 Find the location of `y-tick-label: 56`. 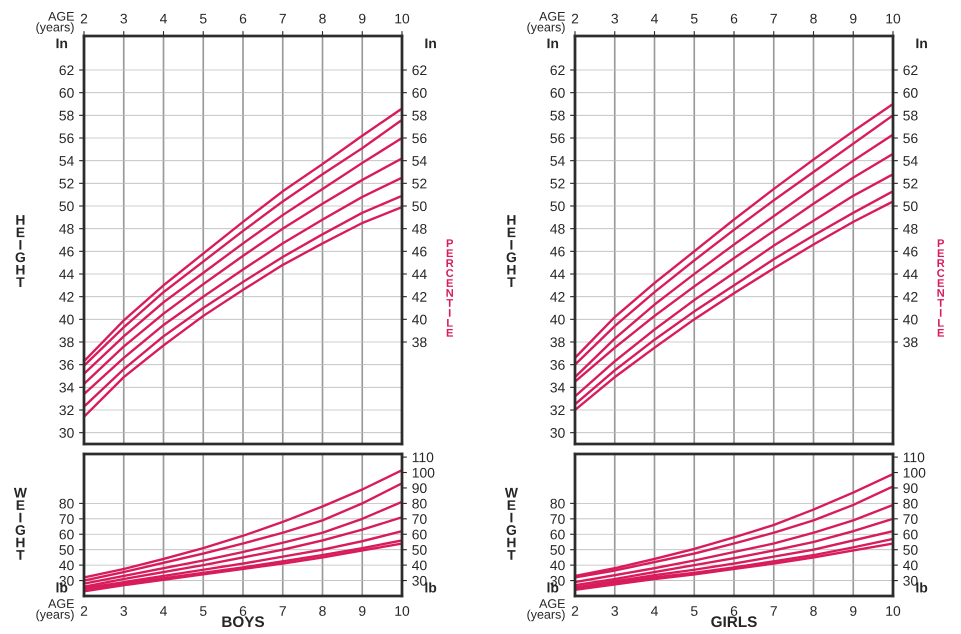

y-tick-label: 56 is located at coordinates (557, 138).